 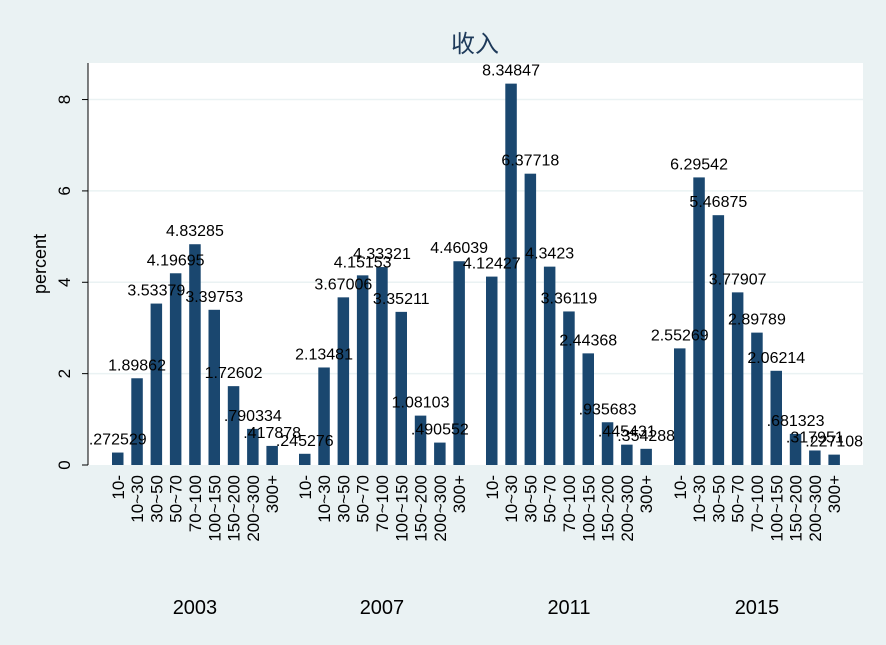 What do you see at coordinates (176, 260) in the screenshot?
I see `data-label: 4.19695` at bounding box center [176, 260].